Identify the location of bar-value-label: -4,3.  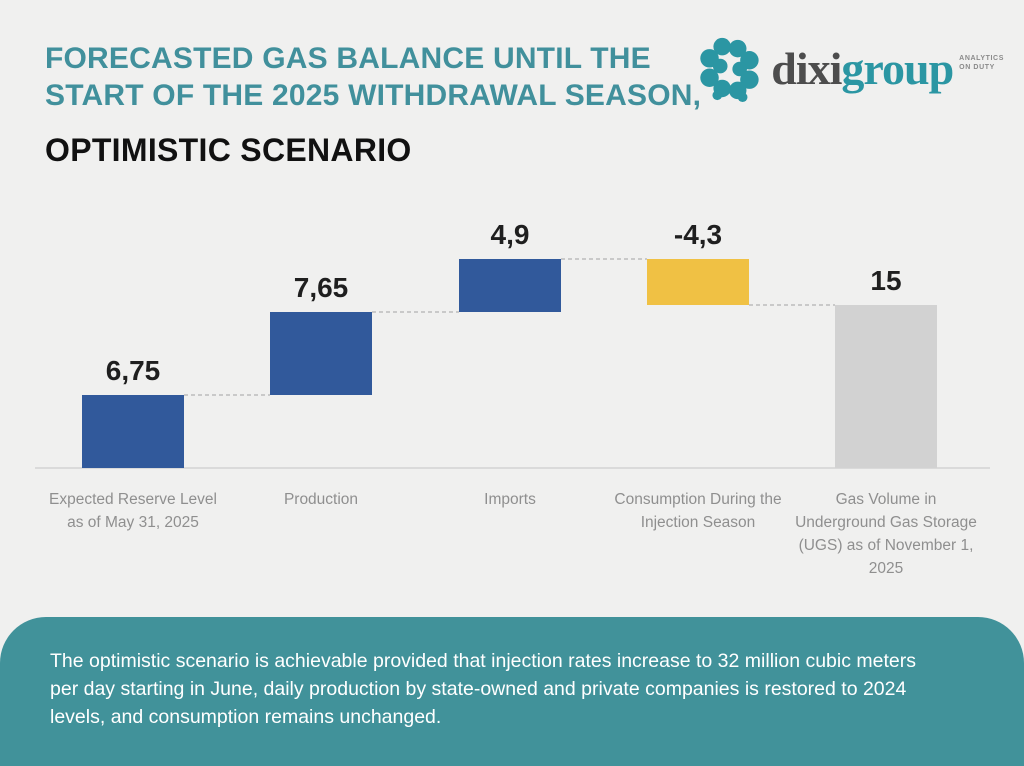
(698, 234).